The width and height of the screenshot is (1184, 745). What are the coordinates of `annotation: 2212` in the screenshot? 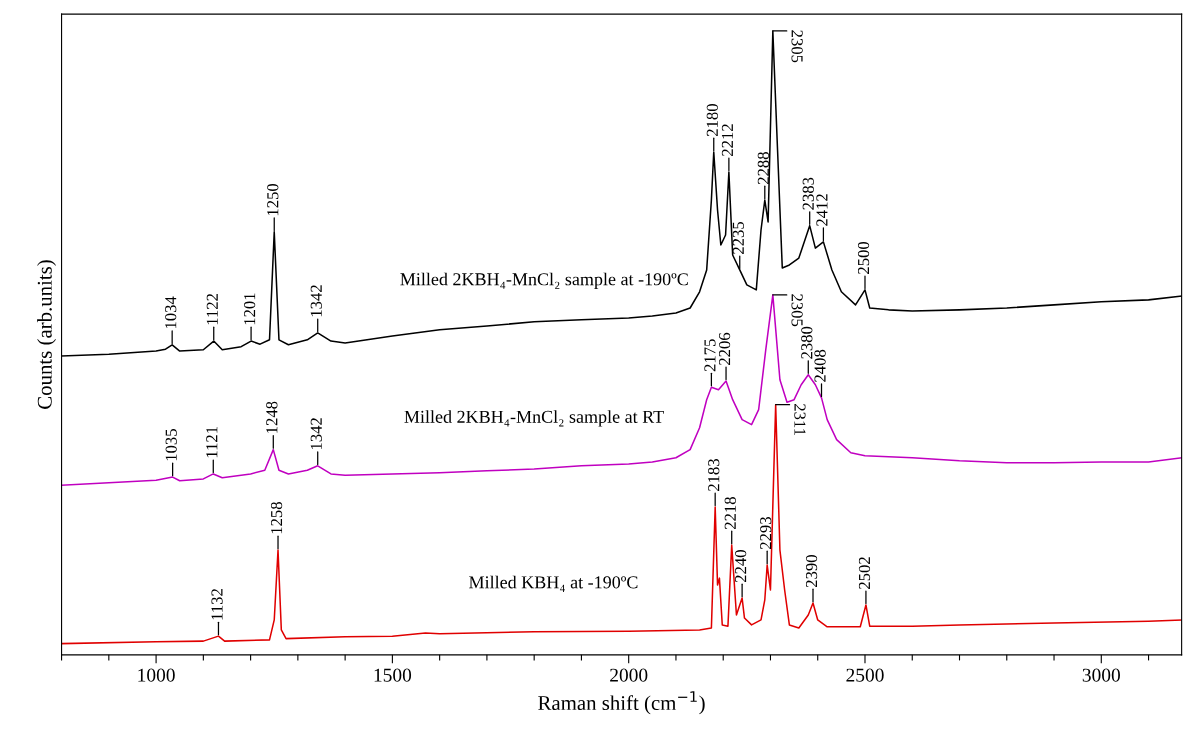 It's located at (727, 140).